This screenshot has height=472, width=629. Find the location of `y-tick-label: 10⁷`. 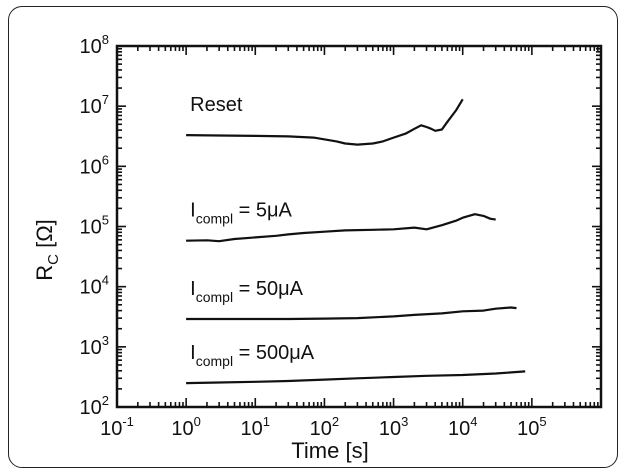

y-tick-label: 10⁷ is located at coordinates (94, 105).